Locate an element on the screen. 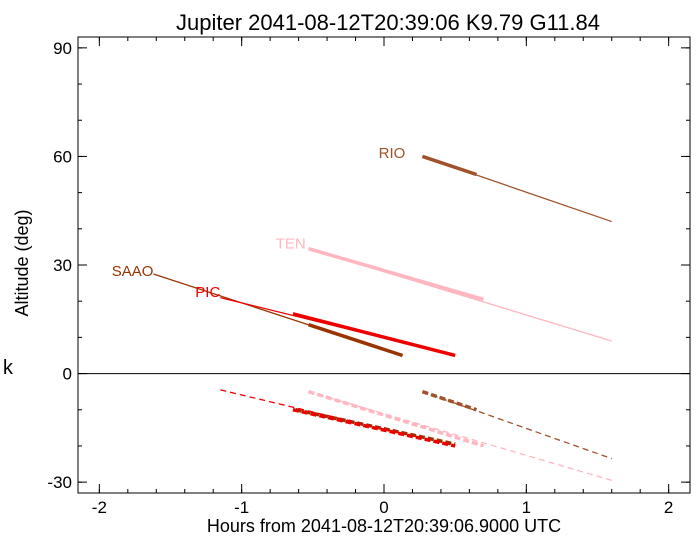 The height and width of the screenshot is (539, 697). series-dashed-thick-line-ten is located at coordinates (396, 418).